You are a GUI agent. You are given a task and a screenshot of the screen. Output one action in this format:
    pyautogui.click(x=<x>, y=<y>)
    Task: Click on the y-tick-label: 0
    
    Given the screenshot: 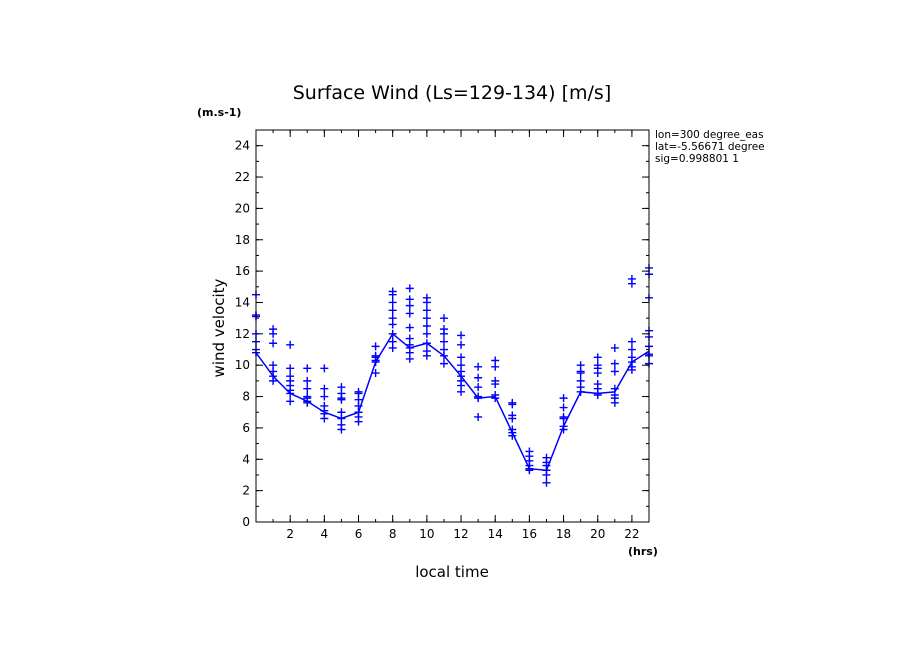 What is the action you would take?
    pyautogui.click(x=246, y=522)
    